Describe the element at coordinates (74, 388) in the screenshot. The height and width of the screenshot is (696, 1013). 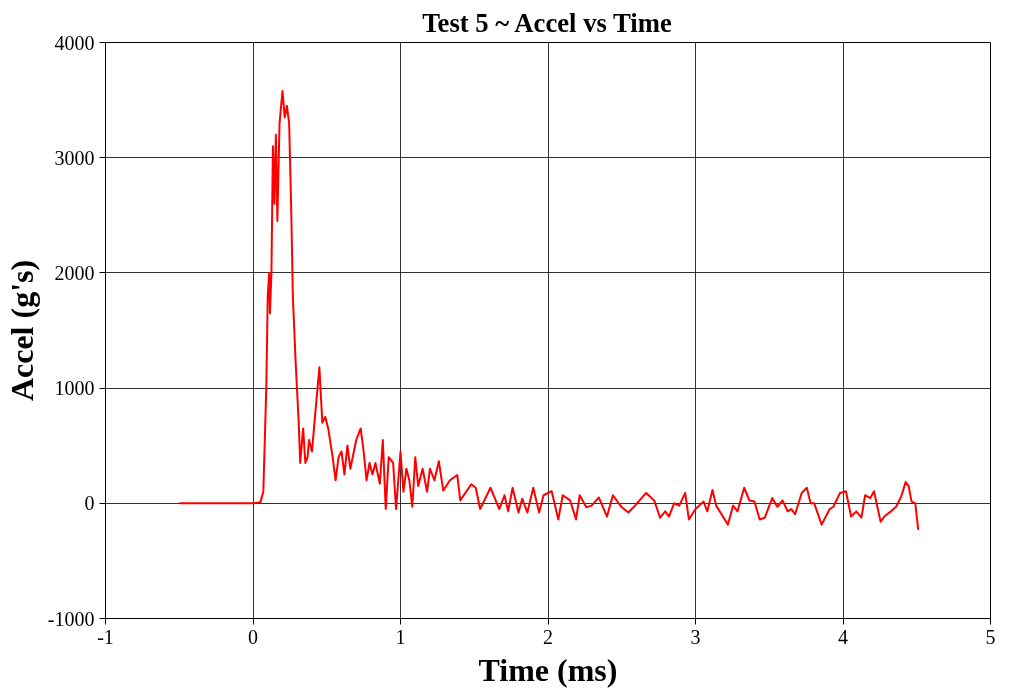
I see `y-tick-label: 1000` at that location.